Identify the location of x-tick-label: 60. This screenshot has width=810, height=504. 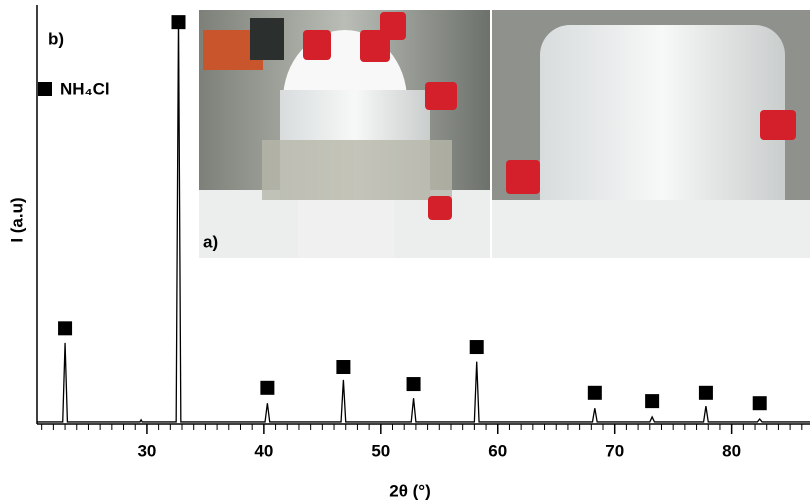
(497, 450).